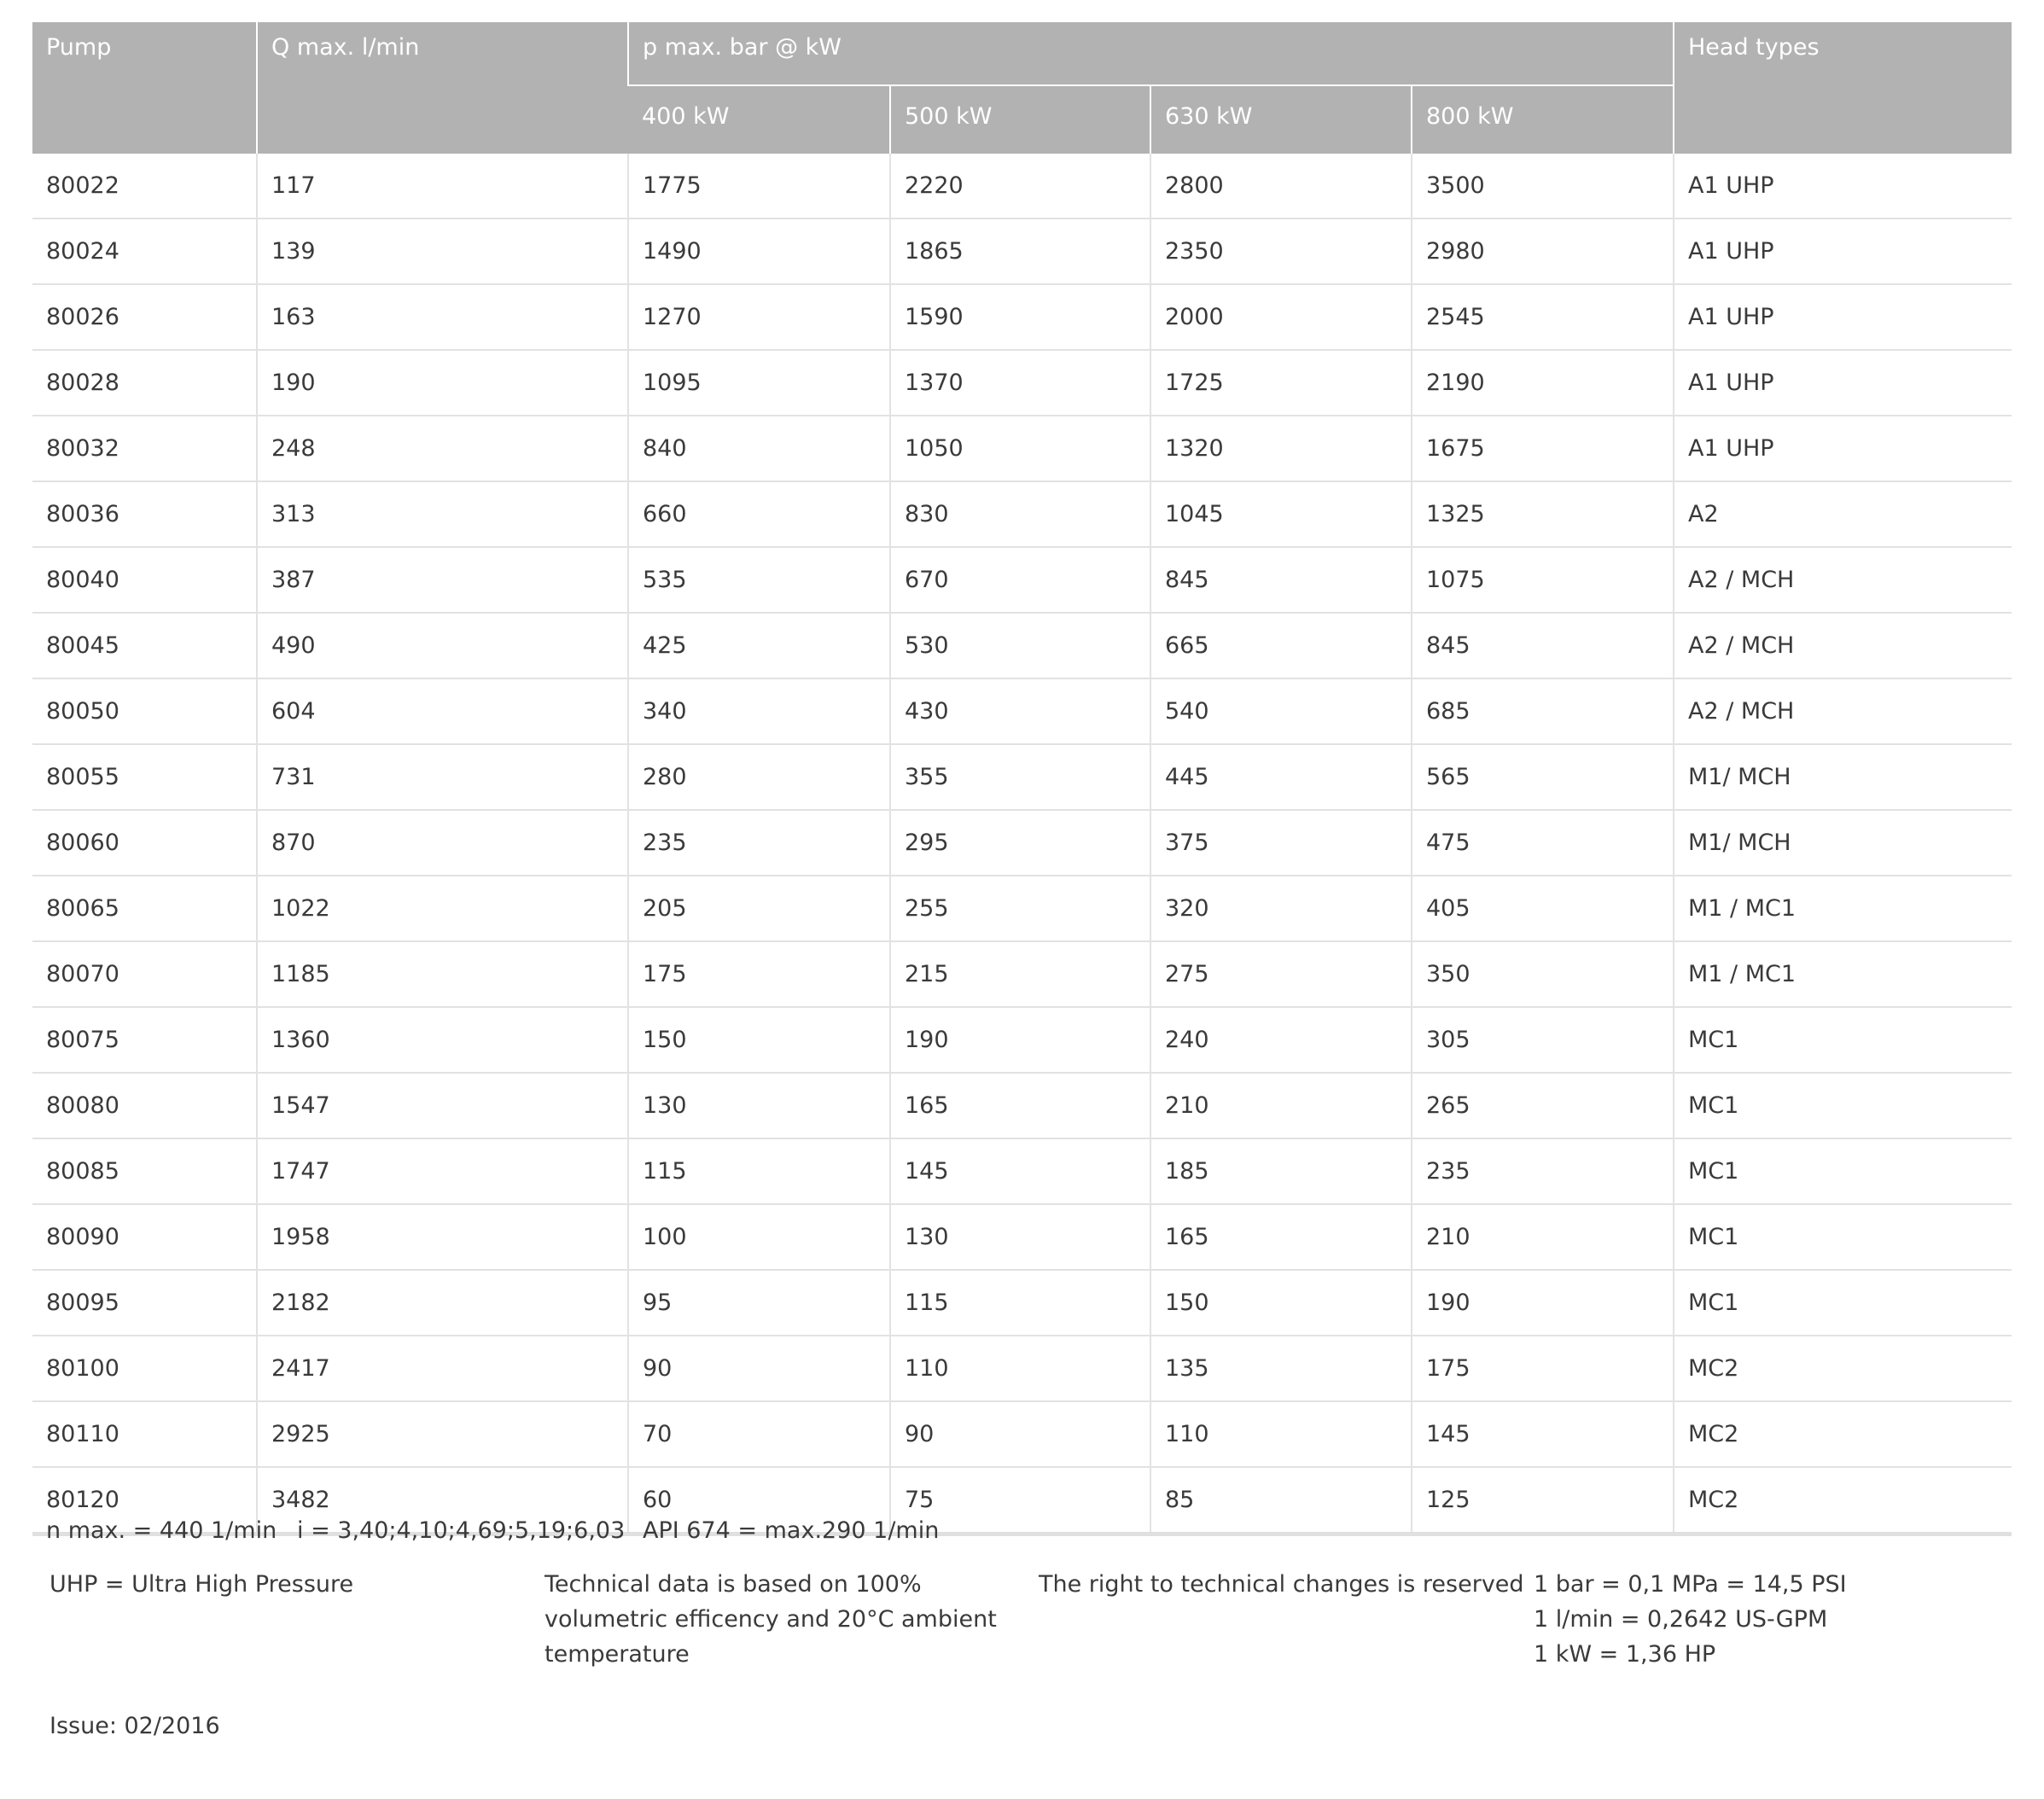 This screenshot has height=1799, width=2044. Describe the element at coordinates (1022, 1303) in the screenshot. I see `table-row: 80095 2182 95 115 150 190 MC1` at that location.